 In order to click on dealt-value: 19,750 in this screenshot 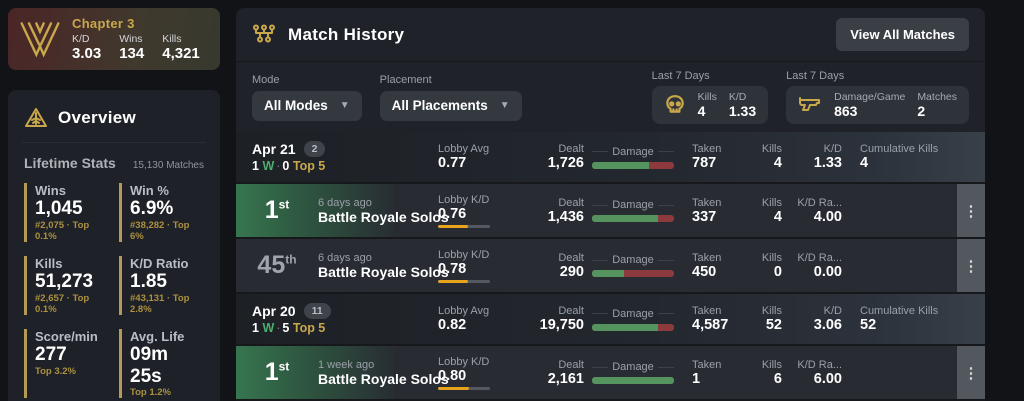, I will do `click(561, 325)`.